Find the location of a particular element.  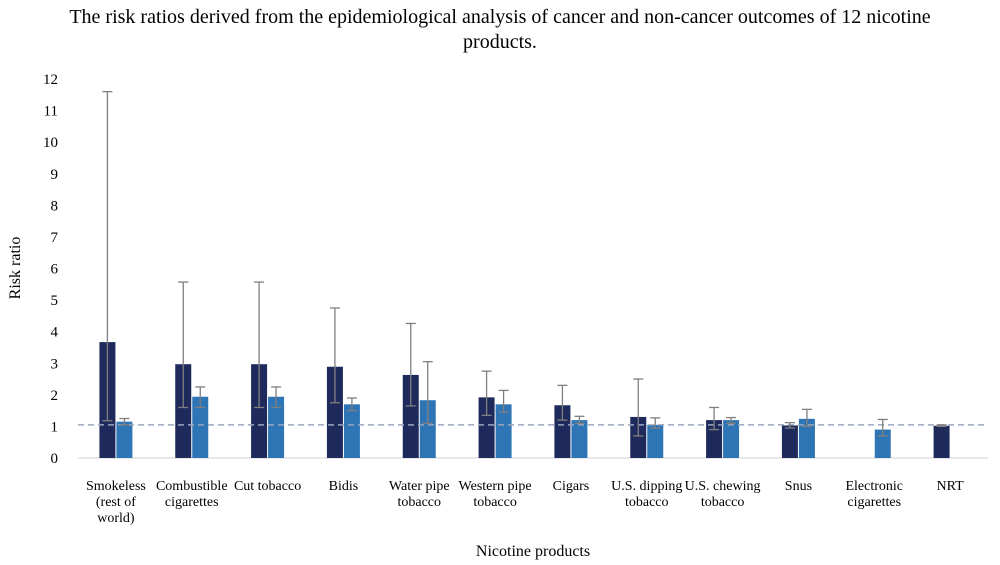

x-category-label: Electronic cigarettes is located at coordinates (874, 494).